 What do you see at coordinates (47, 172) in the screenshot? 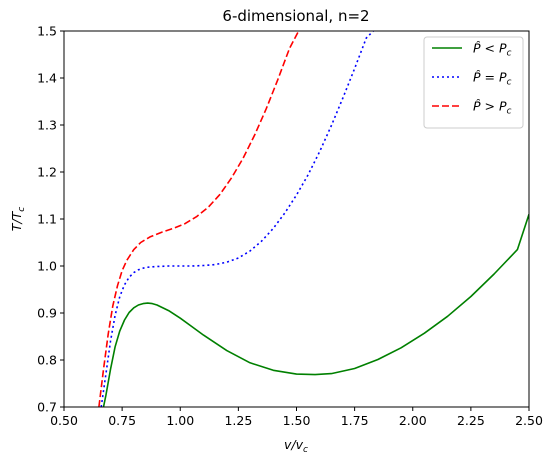
I see `y-tick-label: 1.2` at bounding box center [47, 172].